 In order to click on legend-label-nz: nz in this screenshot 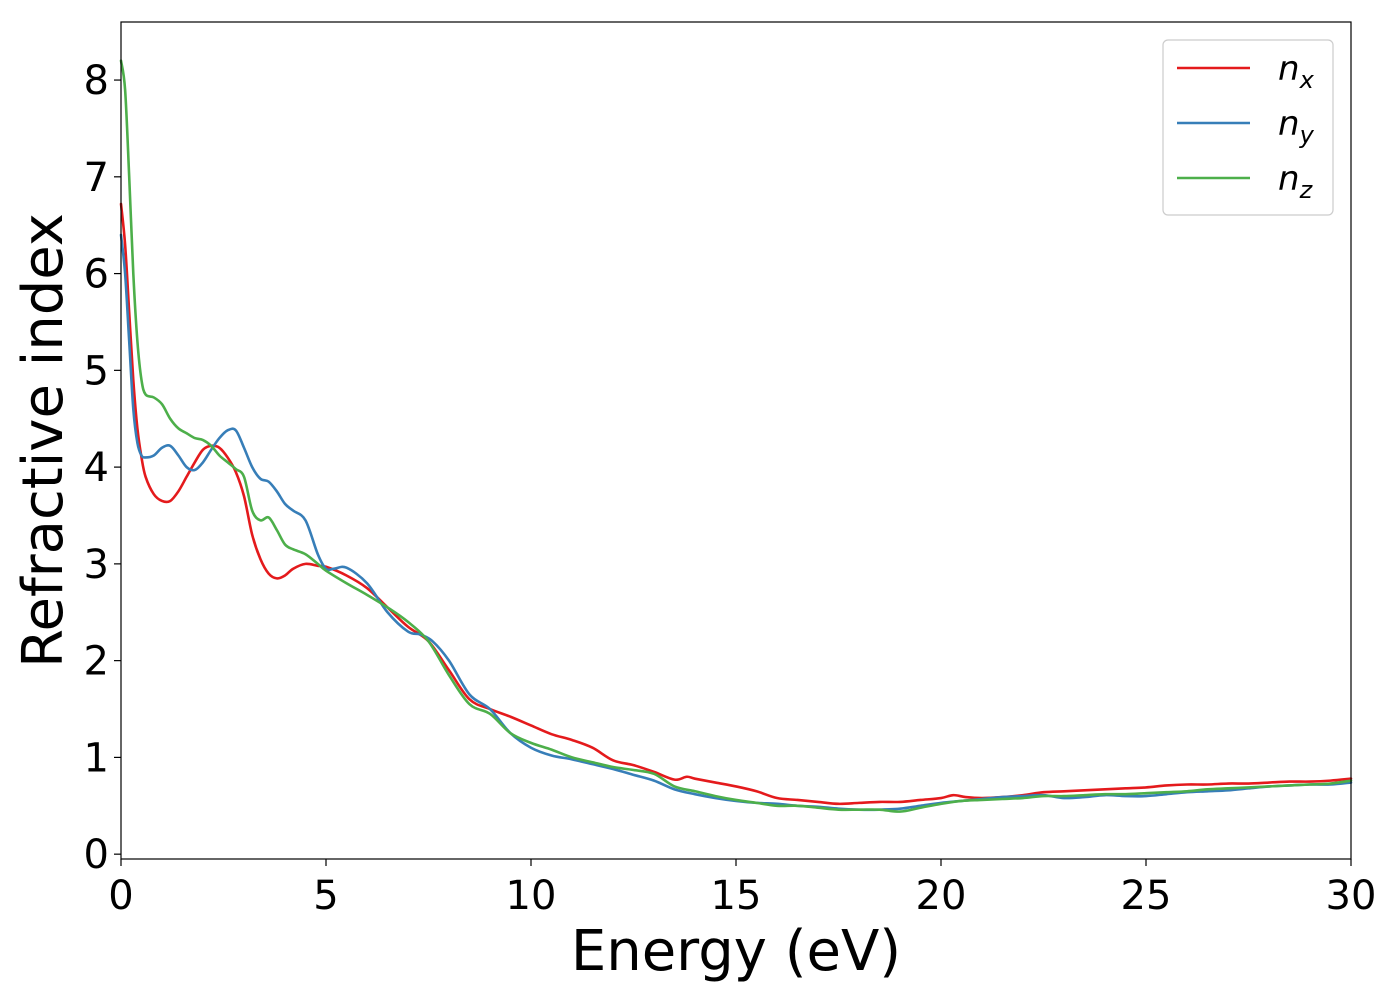, I will do `click(1296, 181)`.